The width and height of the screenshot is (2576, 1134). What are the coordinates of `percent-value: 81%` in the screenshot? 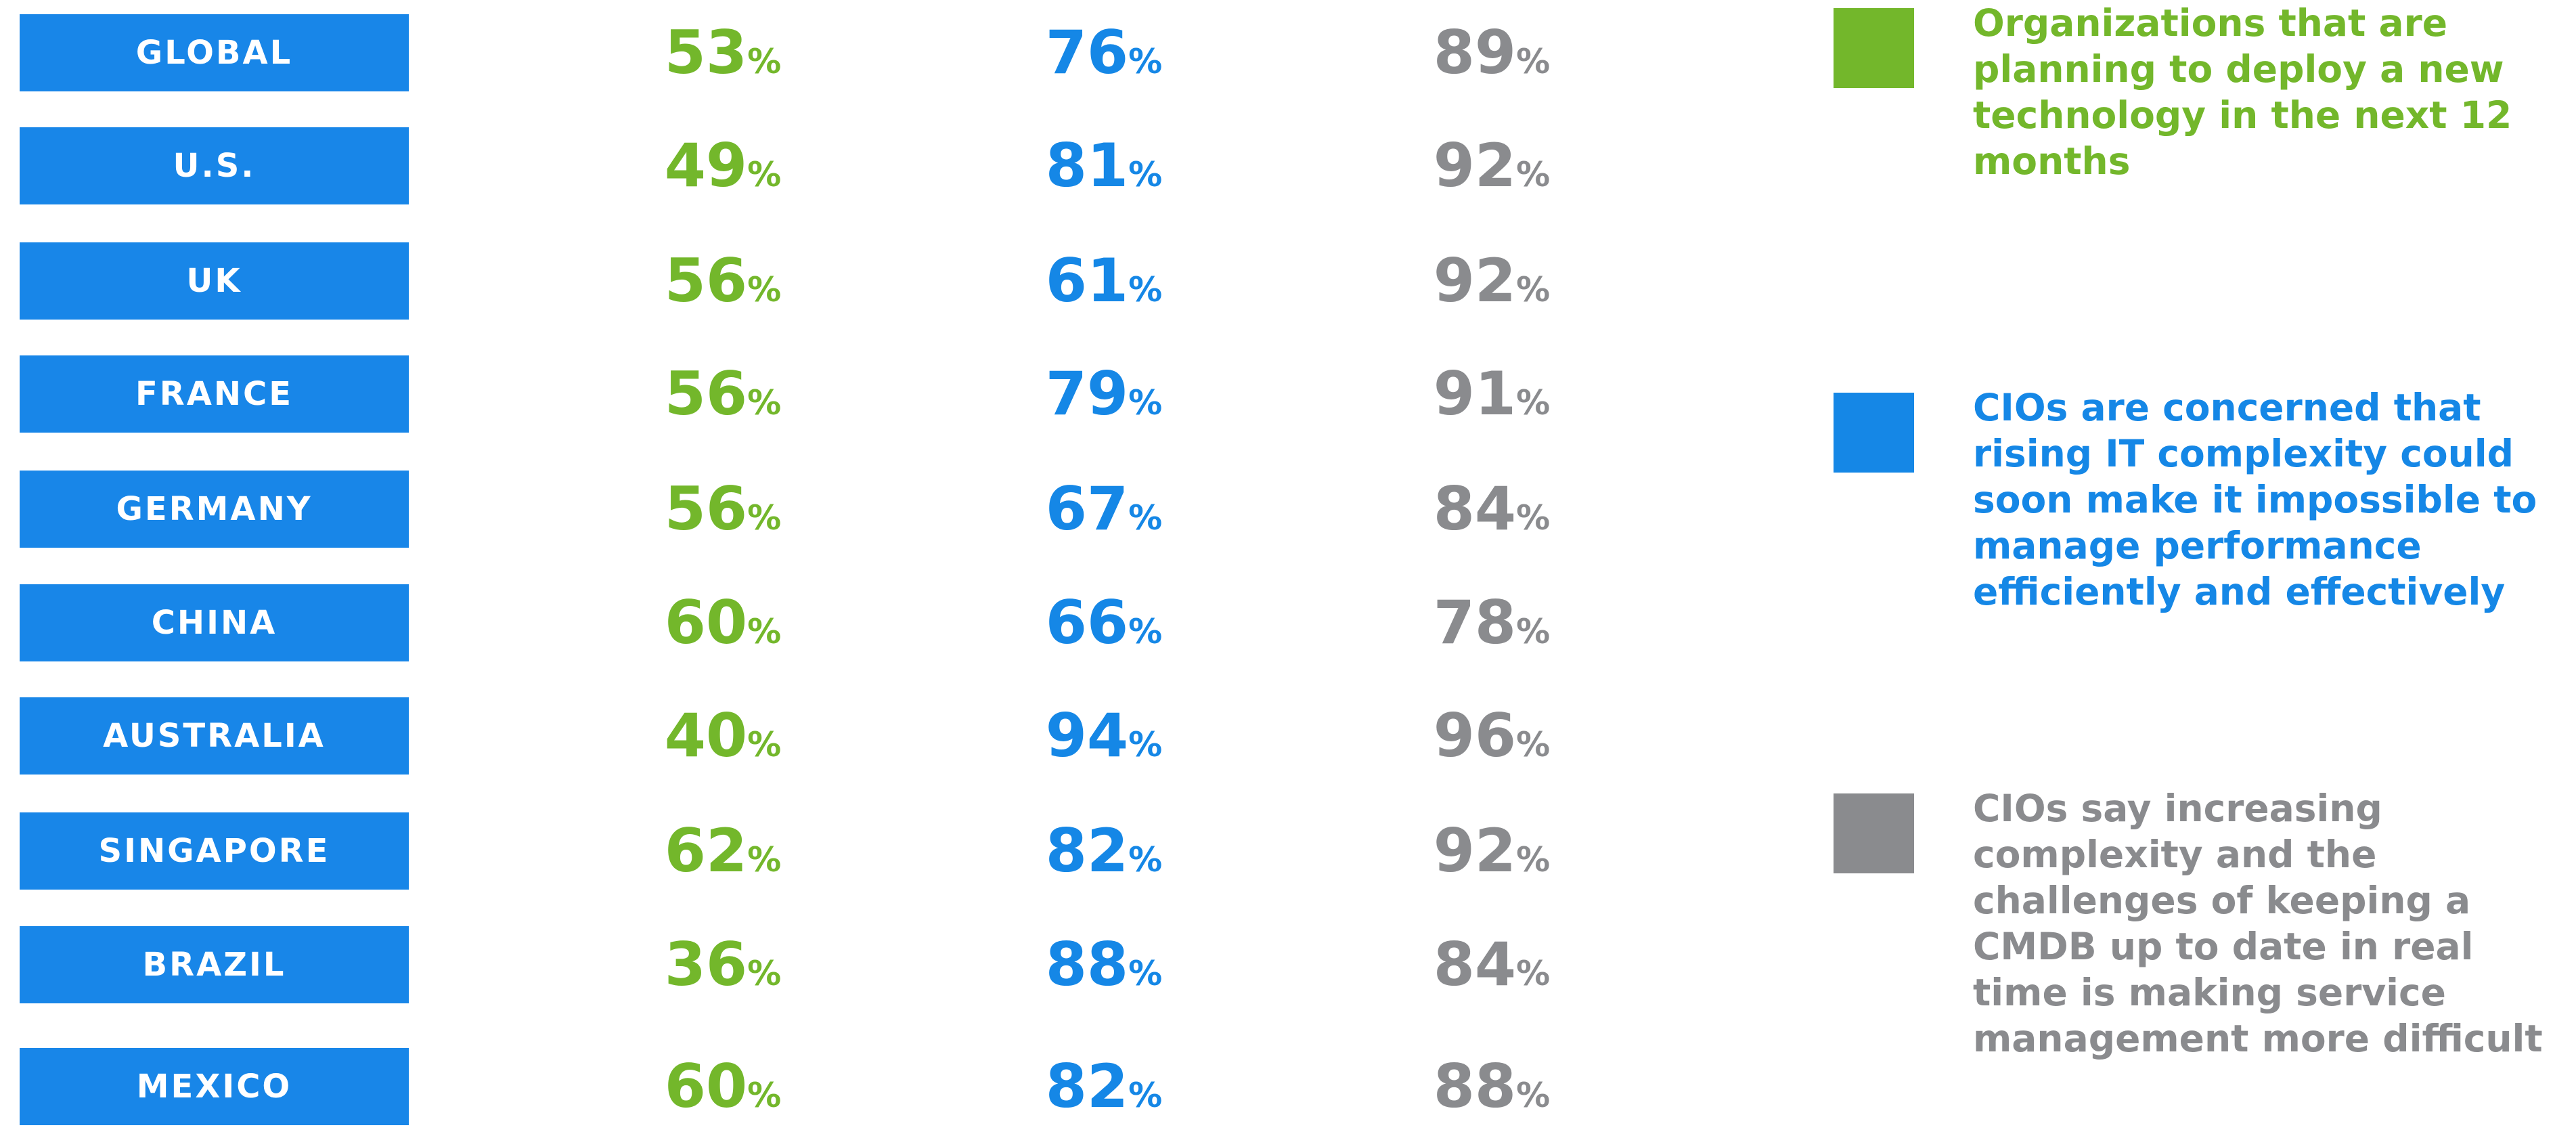 It's located at (1104, 165).